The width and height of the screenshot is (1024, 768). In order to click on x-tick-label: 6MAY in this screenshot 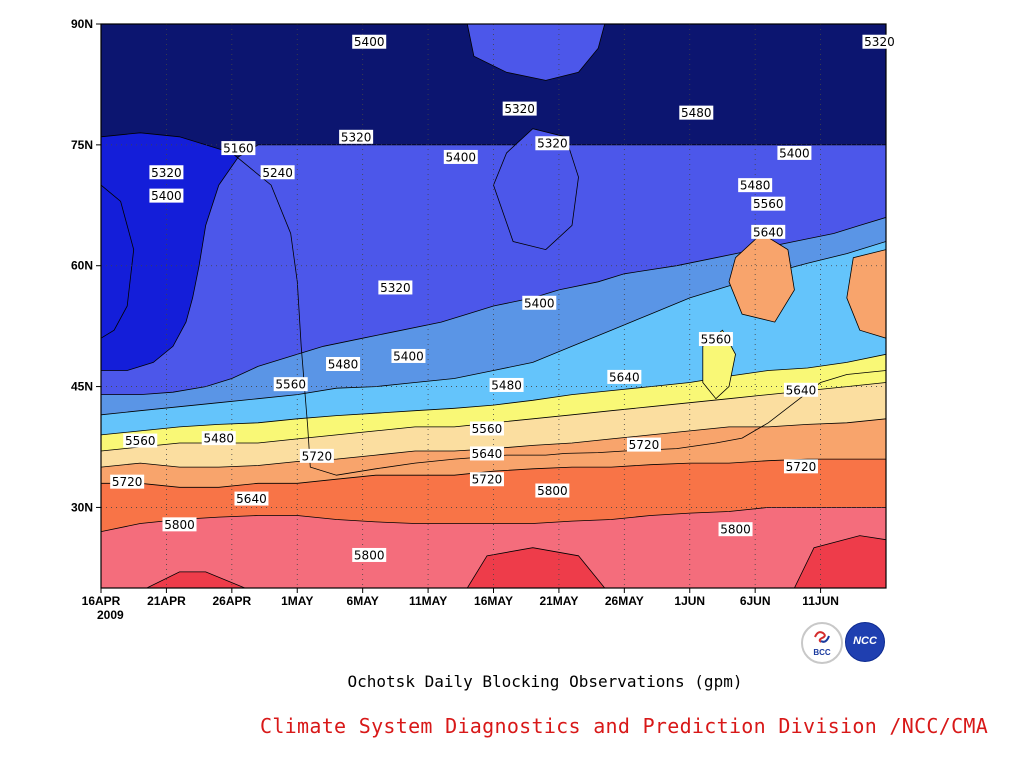, I will do `click(363, 601)`.